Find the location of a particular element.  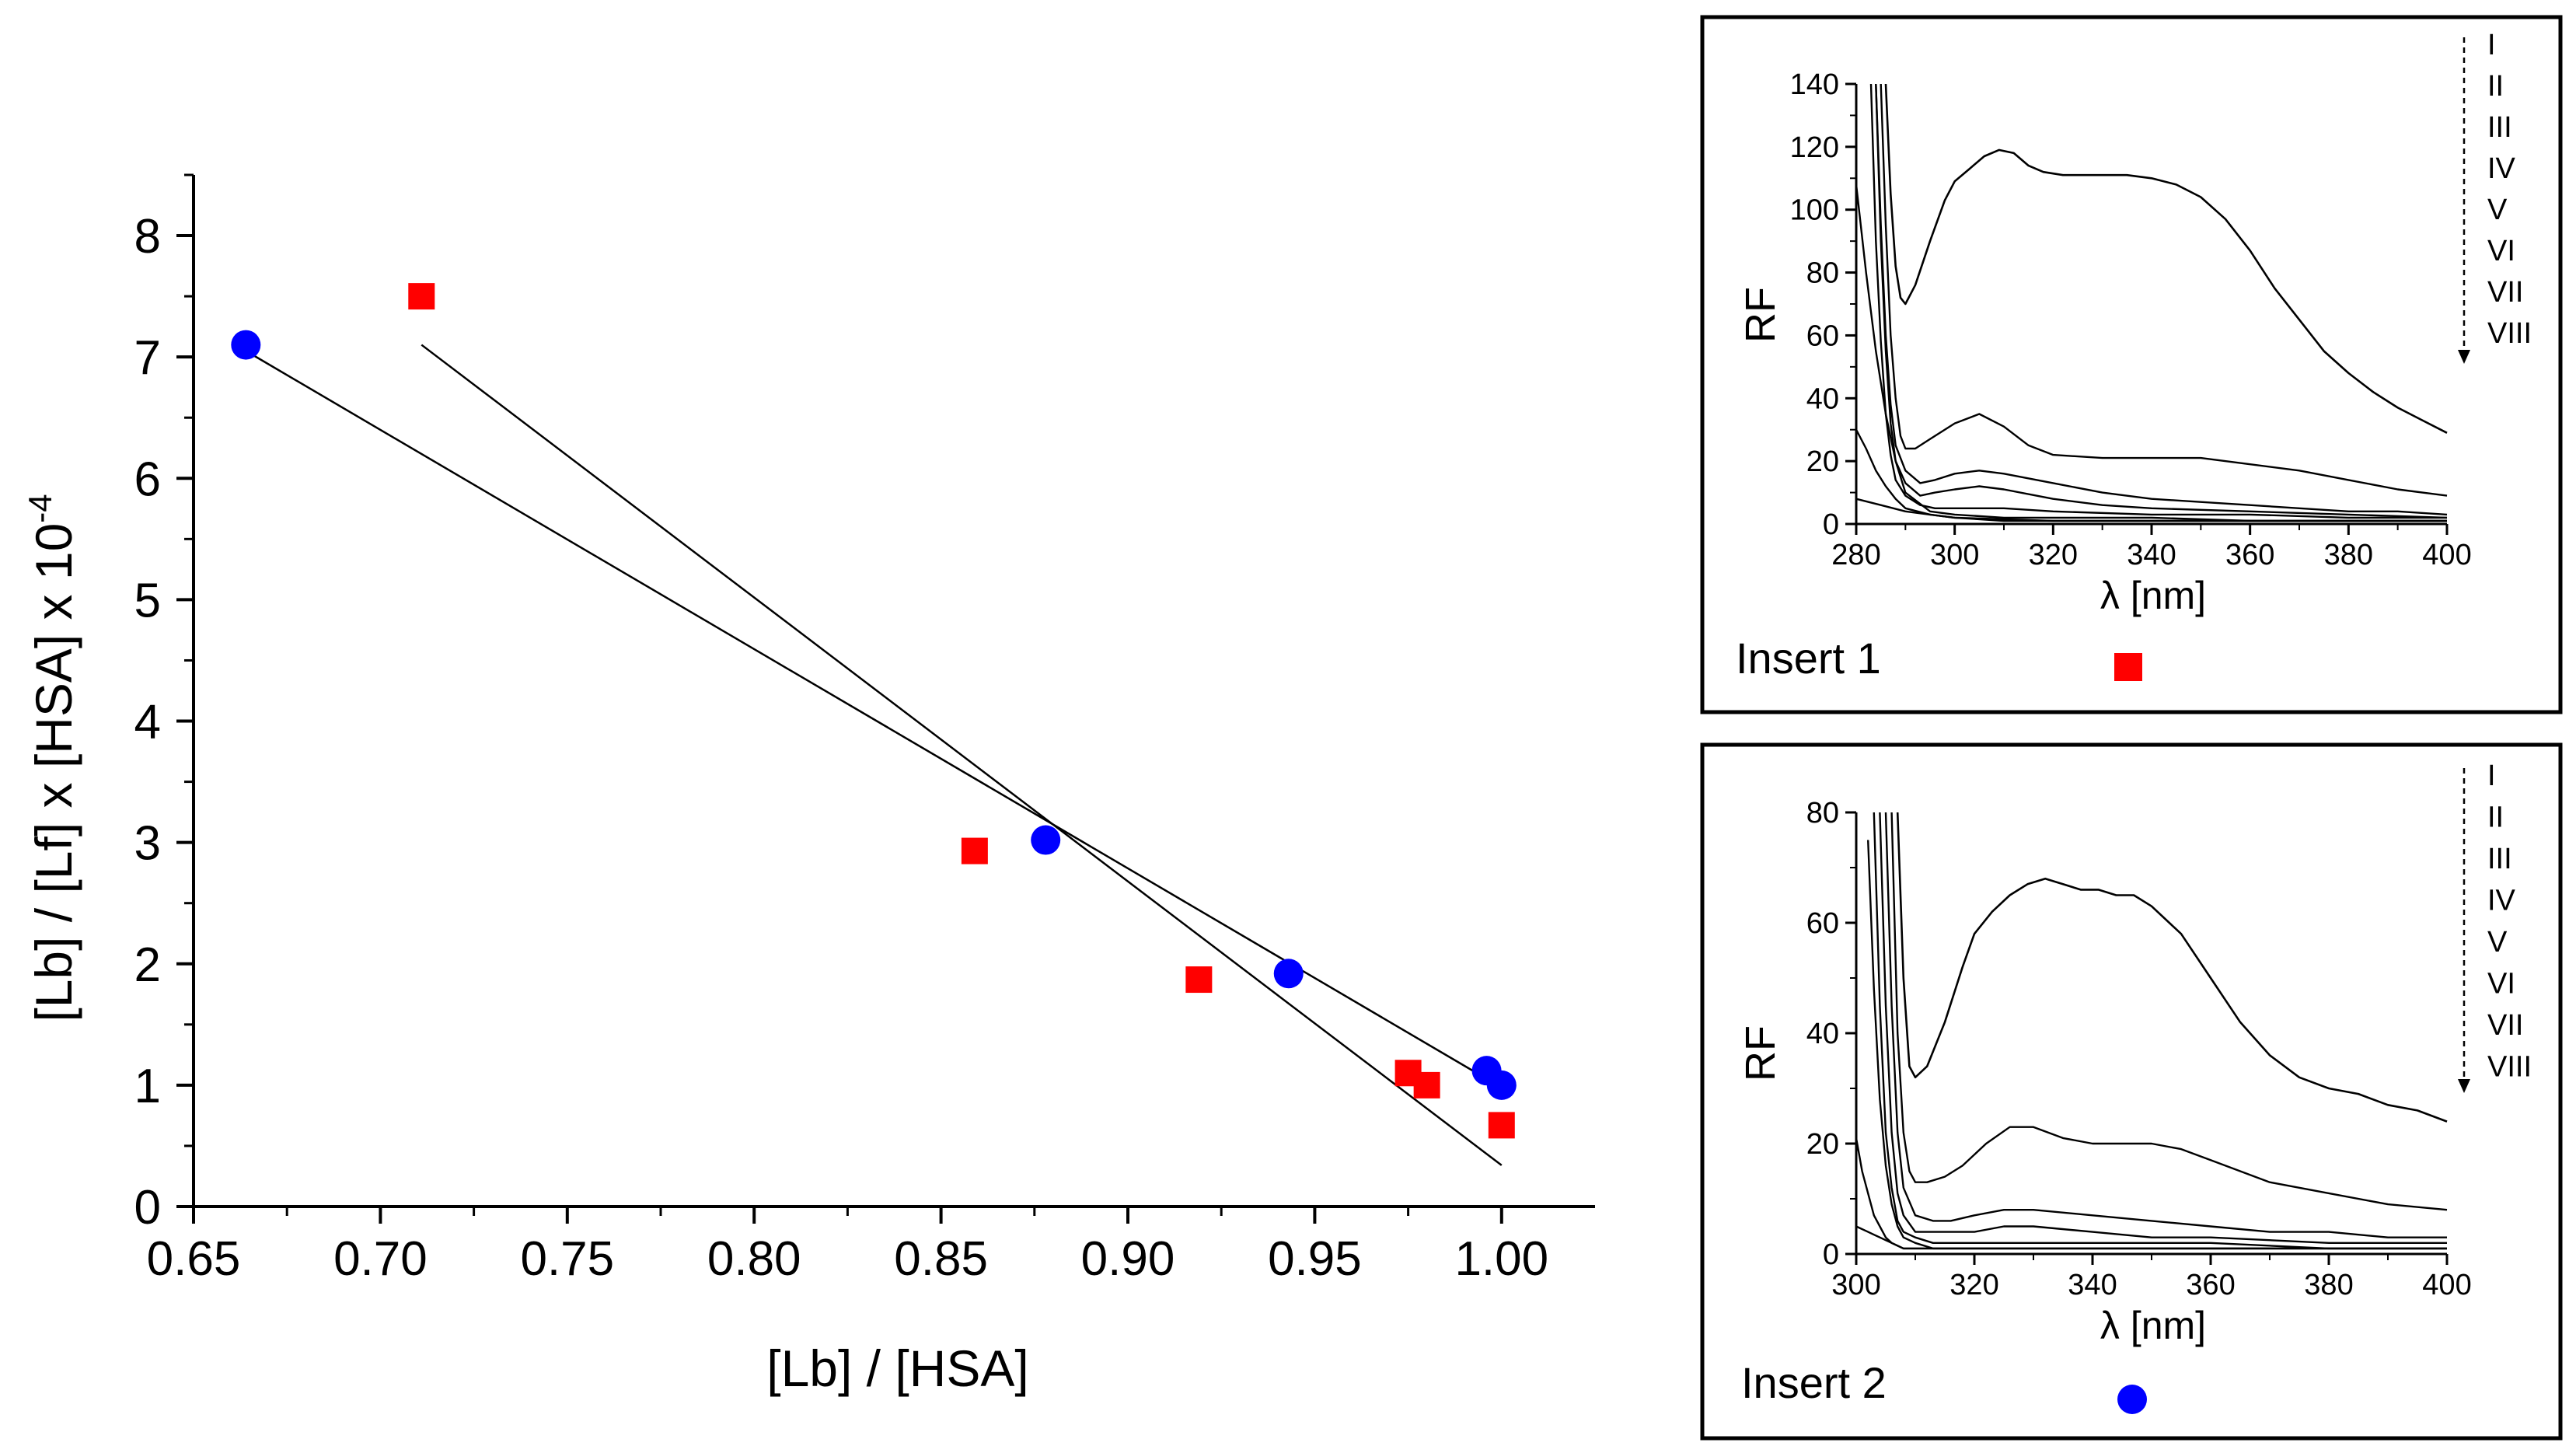

ins2-curve-VIII is located at coordinates (2152, 1237).